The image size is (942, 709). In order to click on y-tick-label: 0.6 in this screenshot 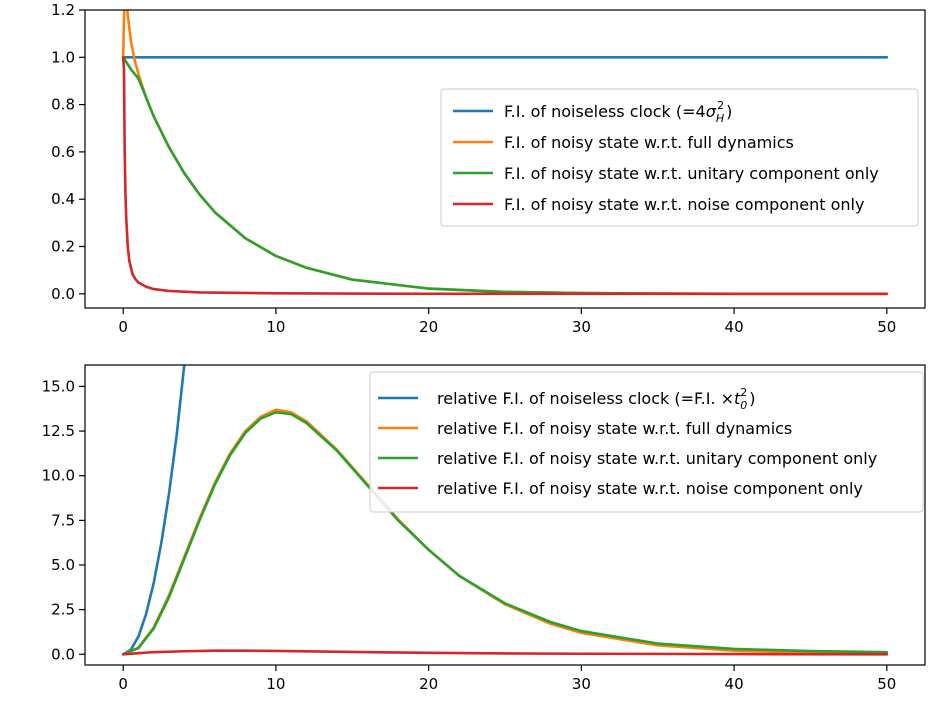, I will do `click(63, 152)`.